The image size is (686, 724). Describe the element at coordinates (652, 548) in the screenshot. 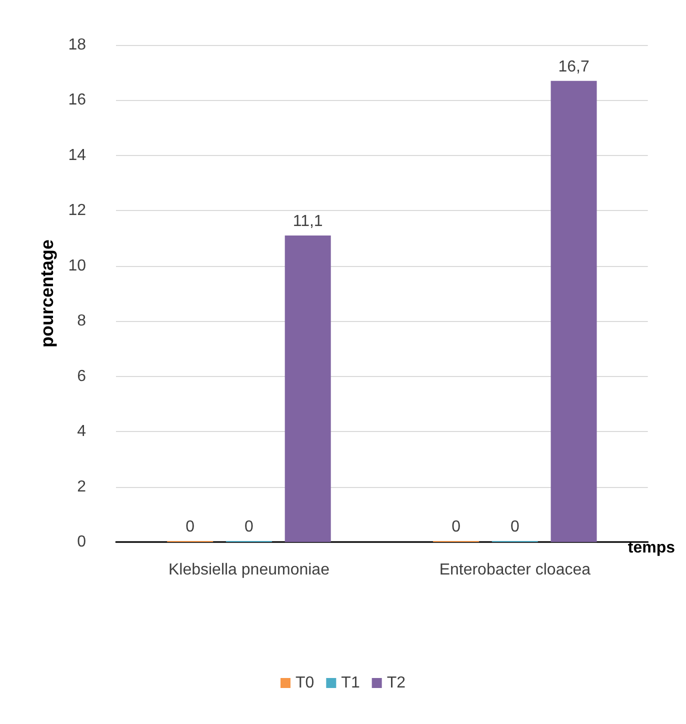

I see `x-axis-title: temps` at that location.